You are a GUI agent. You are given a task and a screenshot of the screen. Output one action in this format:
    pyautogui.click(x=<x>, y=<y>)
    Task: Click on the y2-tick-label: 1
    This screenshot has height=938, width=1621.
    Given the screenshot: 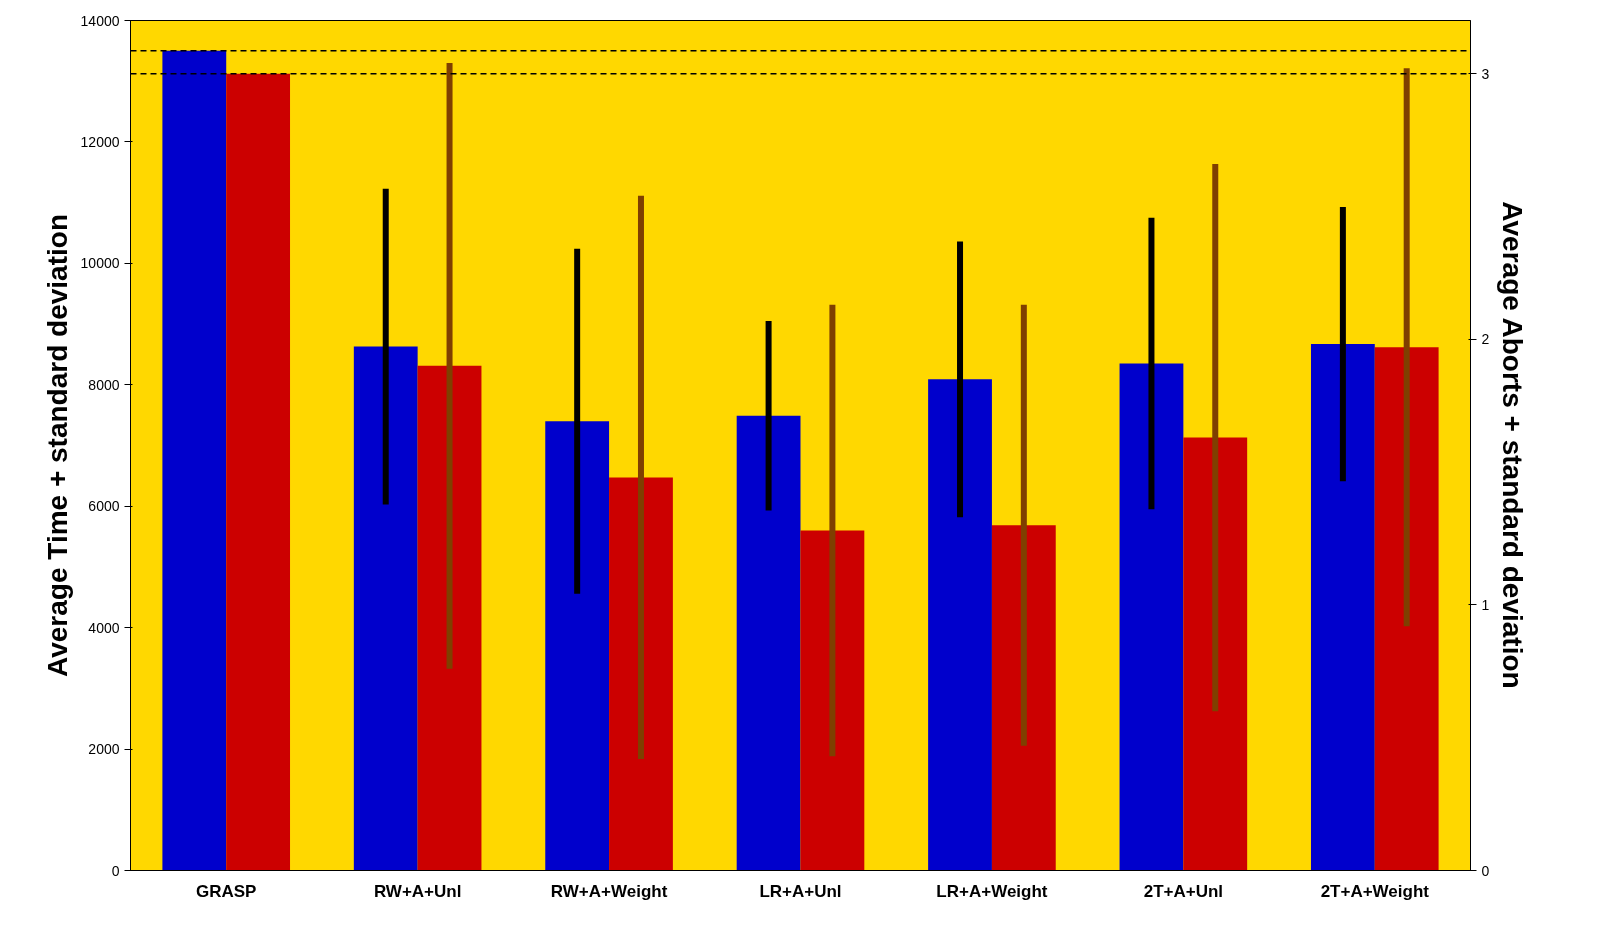 What is the action you would take?
    pyautogui.click(x=1485, y=604)
    